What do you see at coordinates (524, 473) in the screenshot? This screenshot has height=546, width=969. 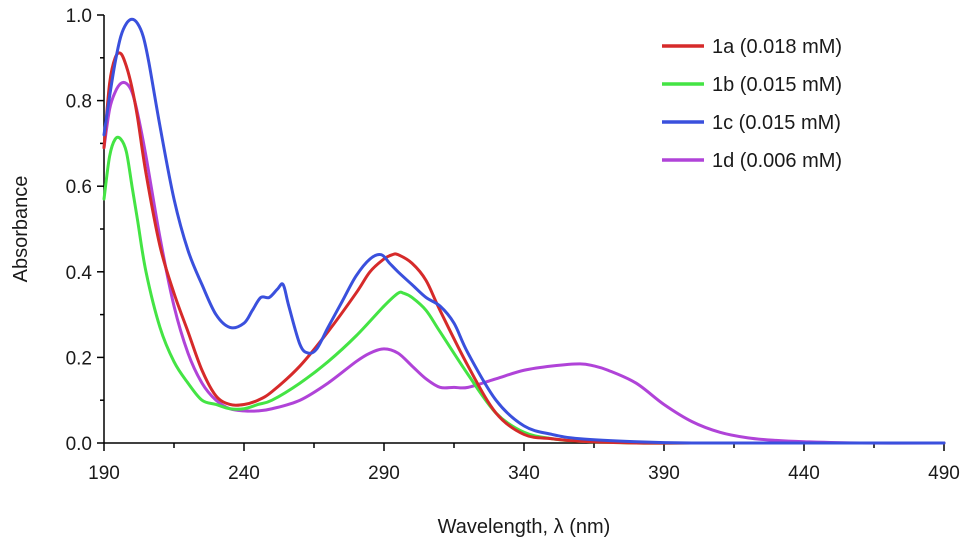 I see `x-tick-label: 340` at bounding box center [524, 473].